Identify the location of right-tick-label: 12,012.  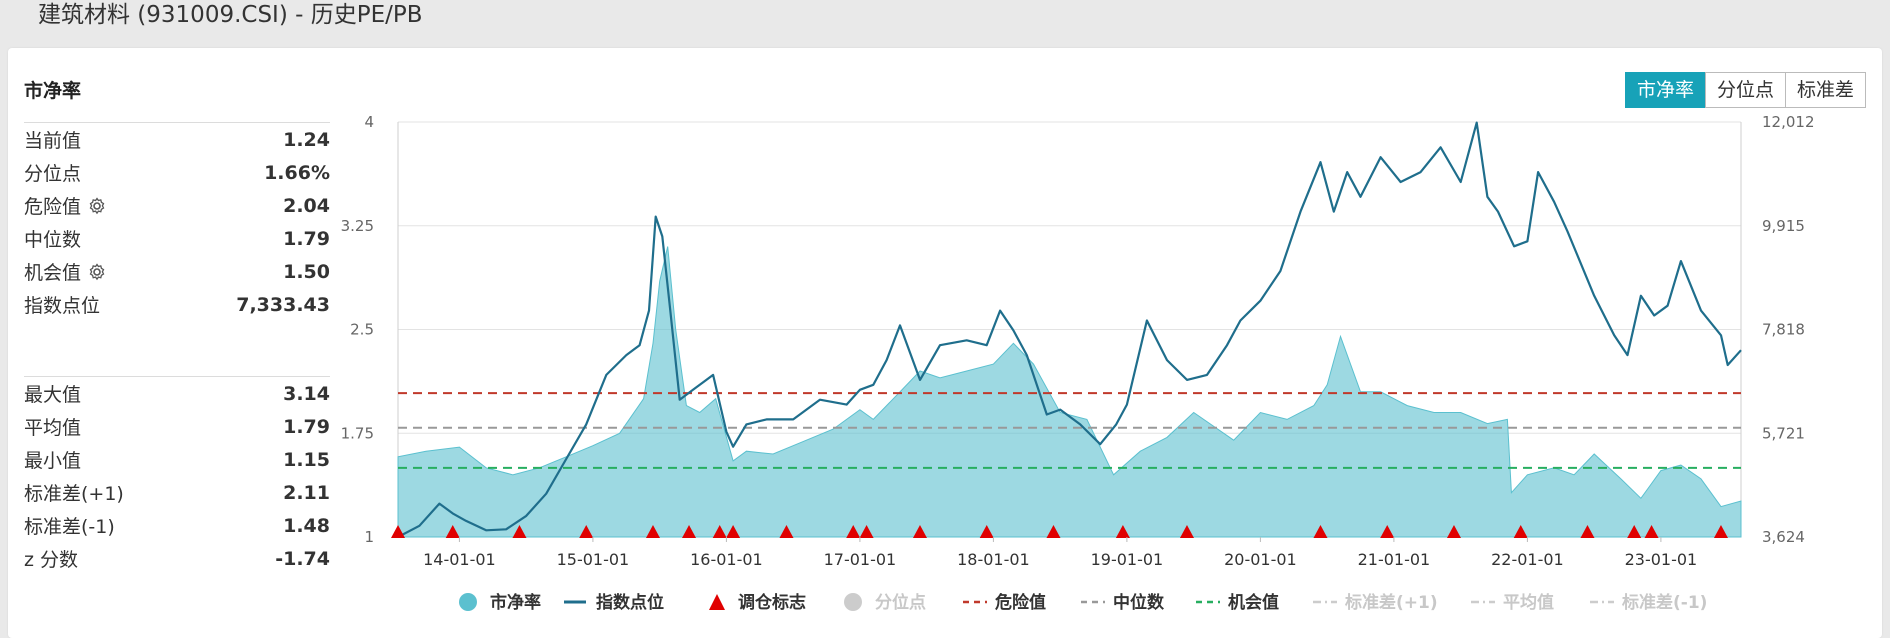
(1788, 122).